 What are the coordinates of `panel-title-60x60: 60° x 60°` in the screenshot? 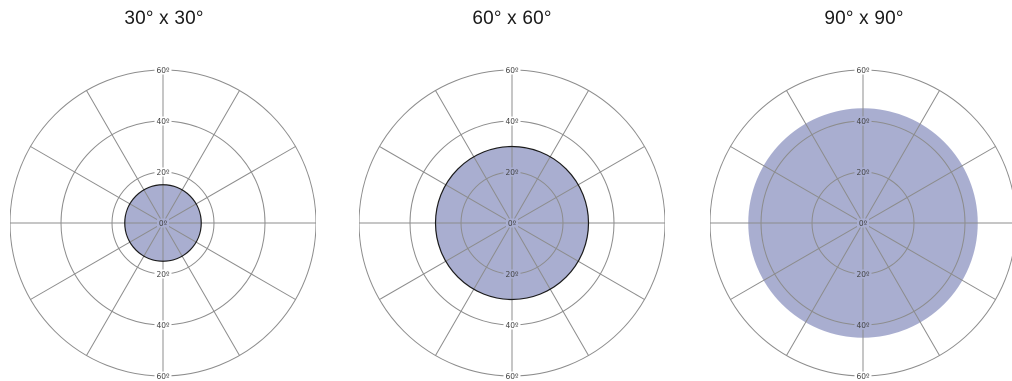 It's located at (512, 18).